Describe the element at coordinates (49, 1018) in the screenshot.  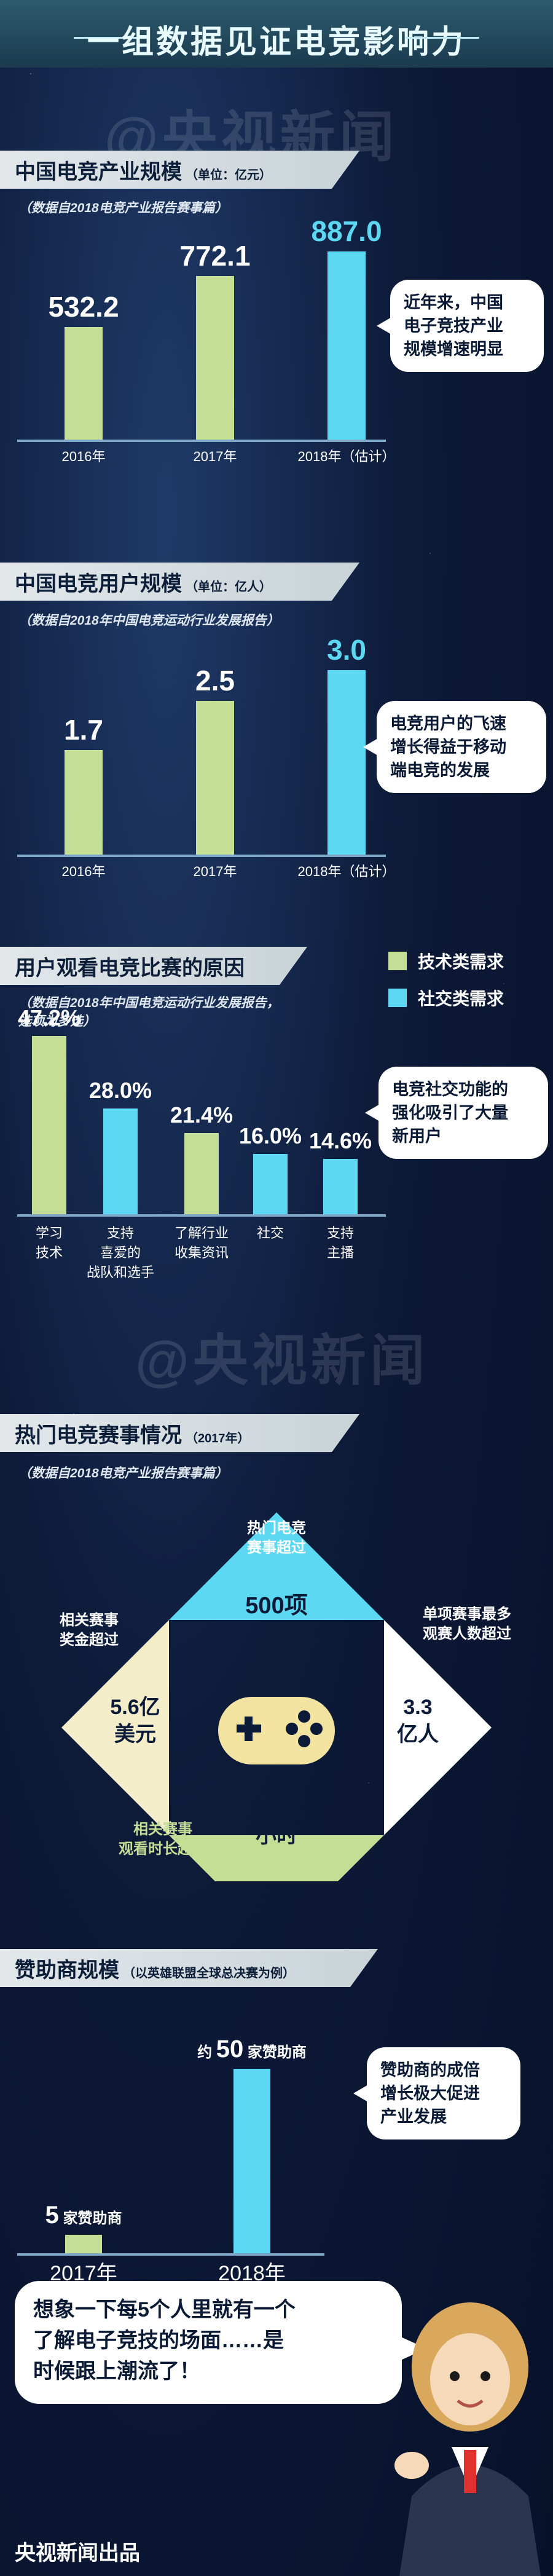
I see `reasons-value-label-0: 47.2%` at that location.